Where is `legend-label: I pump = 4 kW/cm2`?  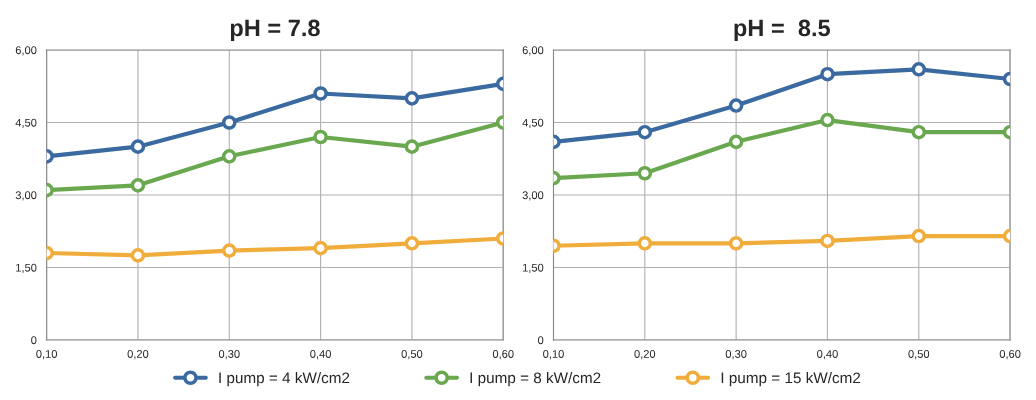
legend-label: I pump = 4 kW/cm2 is located at coordinates (284, 379).